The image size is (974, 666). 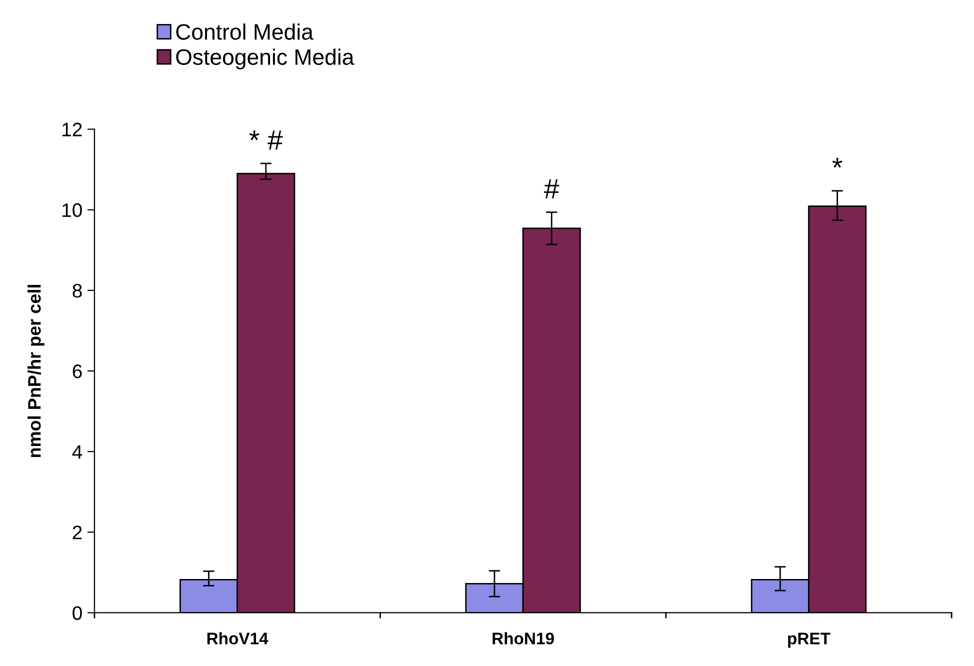 I want to click on annotation: #, so click(x=552, y=188).